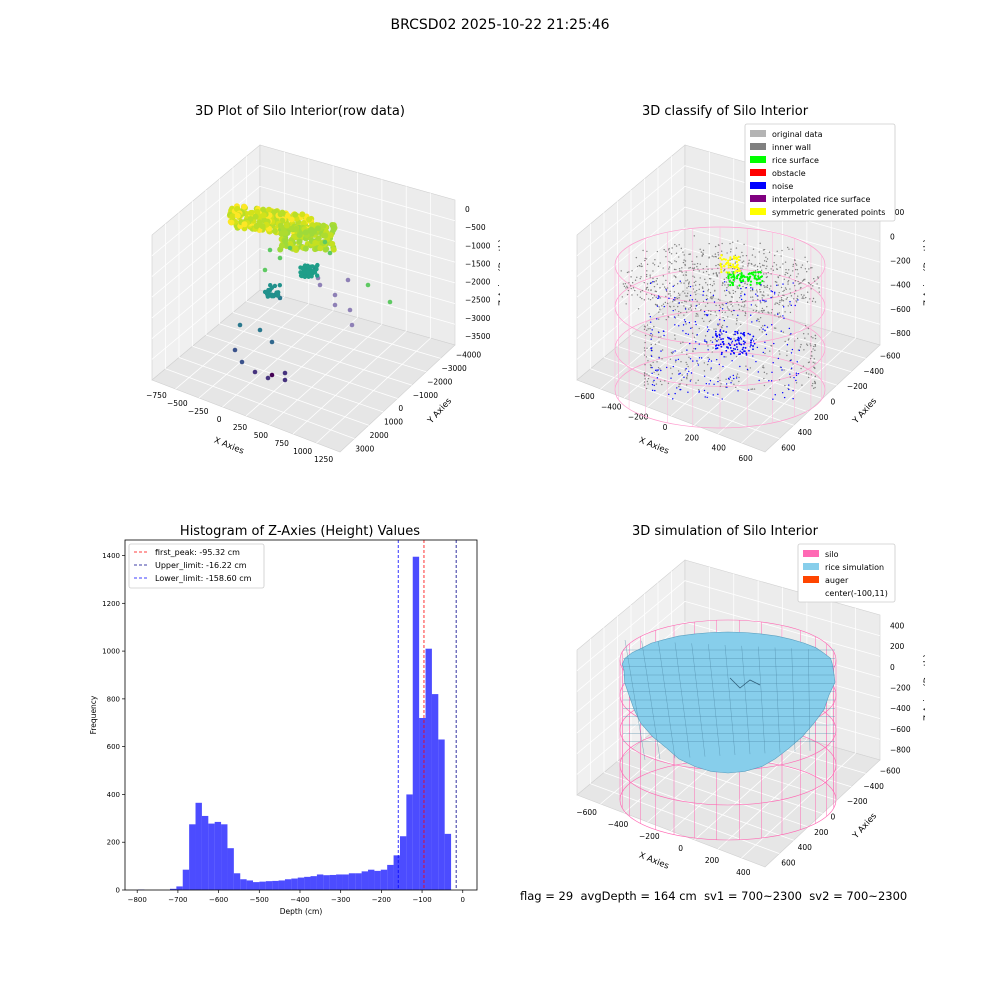 The height and width of the screenshot is (1000, 1000). What do you see at coordinates (811, 579) in the screenshot?
I see `p4-legend-swatch` at bounding box center [811, 579].